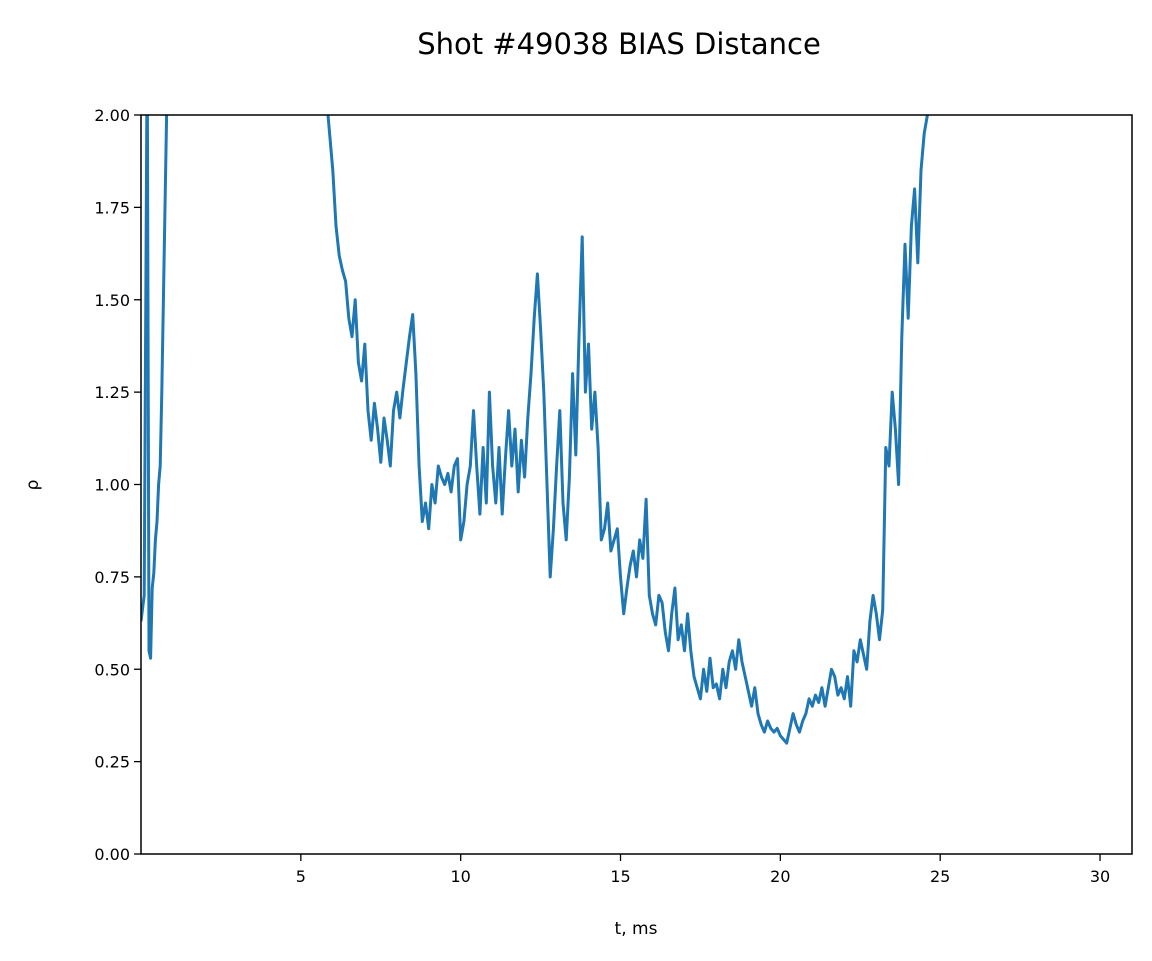 The height and width of the screenshot is (961, 1152). I want to click on y-tick-label: 0.25, so click(112, 762).